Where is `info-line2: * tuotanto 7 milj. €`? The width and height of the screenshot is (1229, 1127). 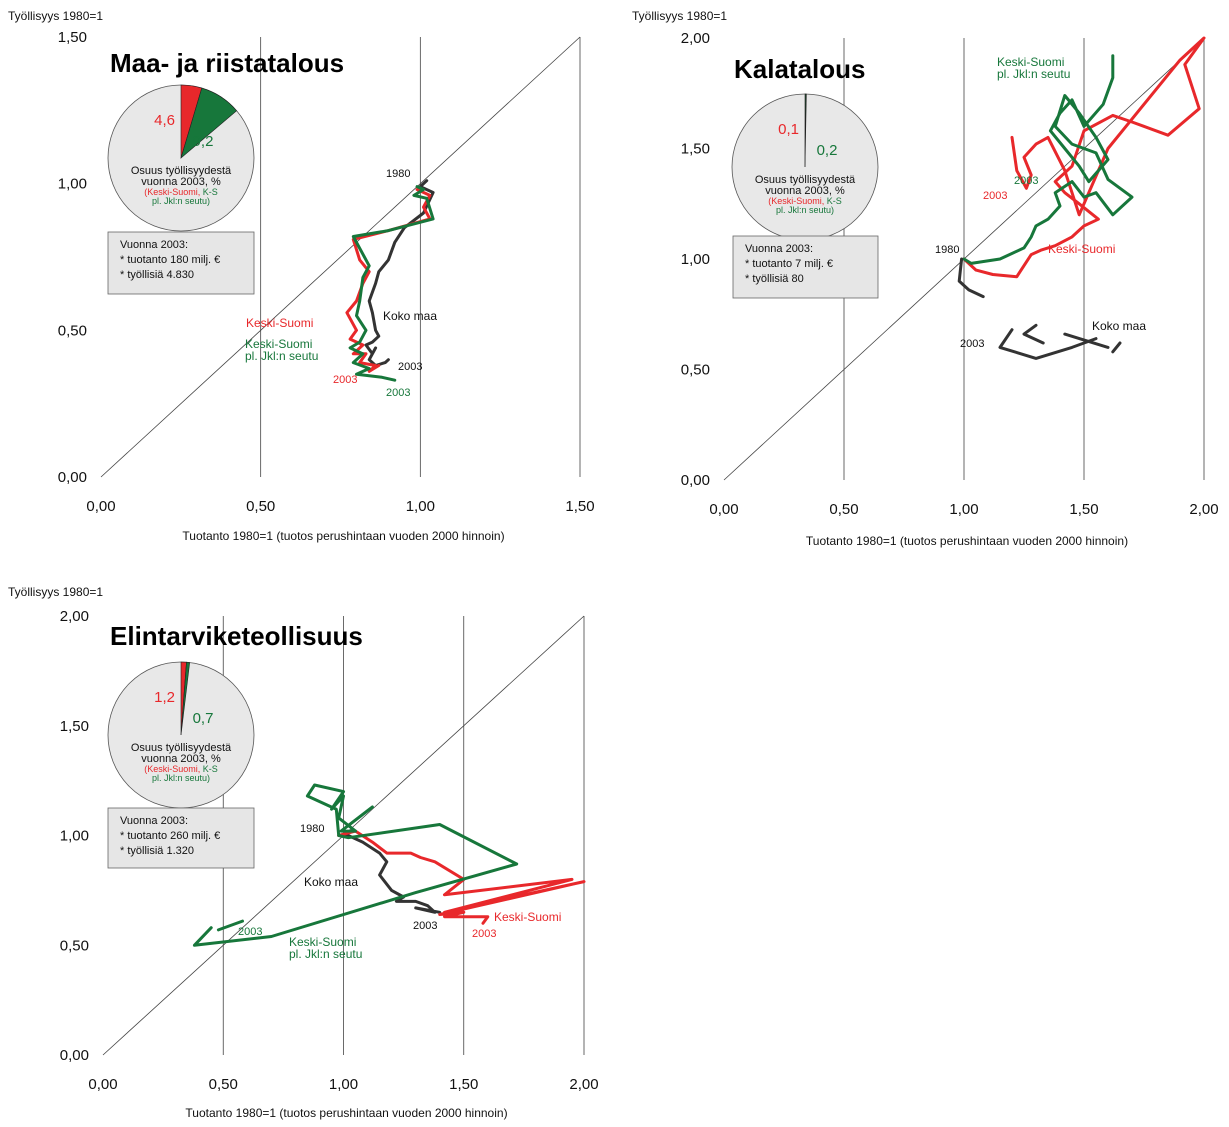 info-line2: * tuotanto 7 milj. € is located at coordinates (789, 264).